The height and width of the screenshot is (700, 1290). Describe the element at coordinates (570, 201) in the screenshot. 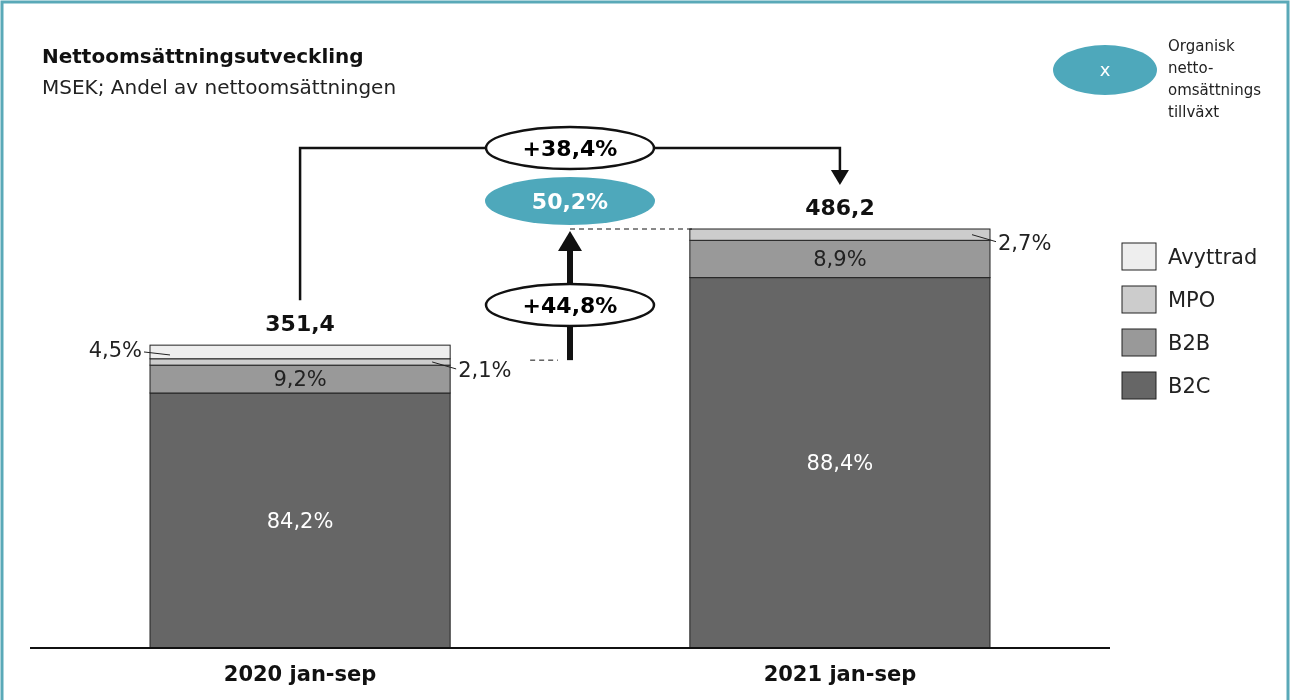

I see `text: 50,2%` at that location.